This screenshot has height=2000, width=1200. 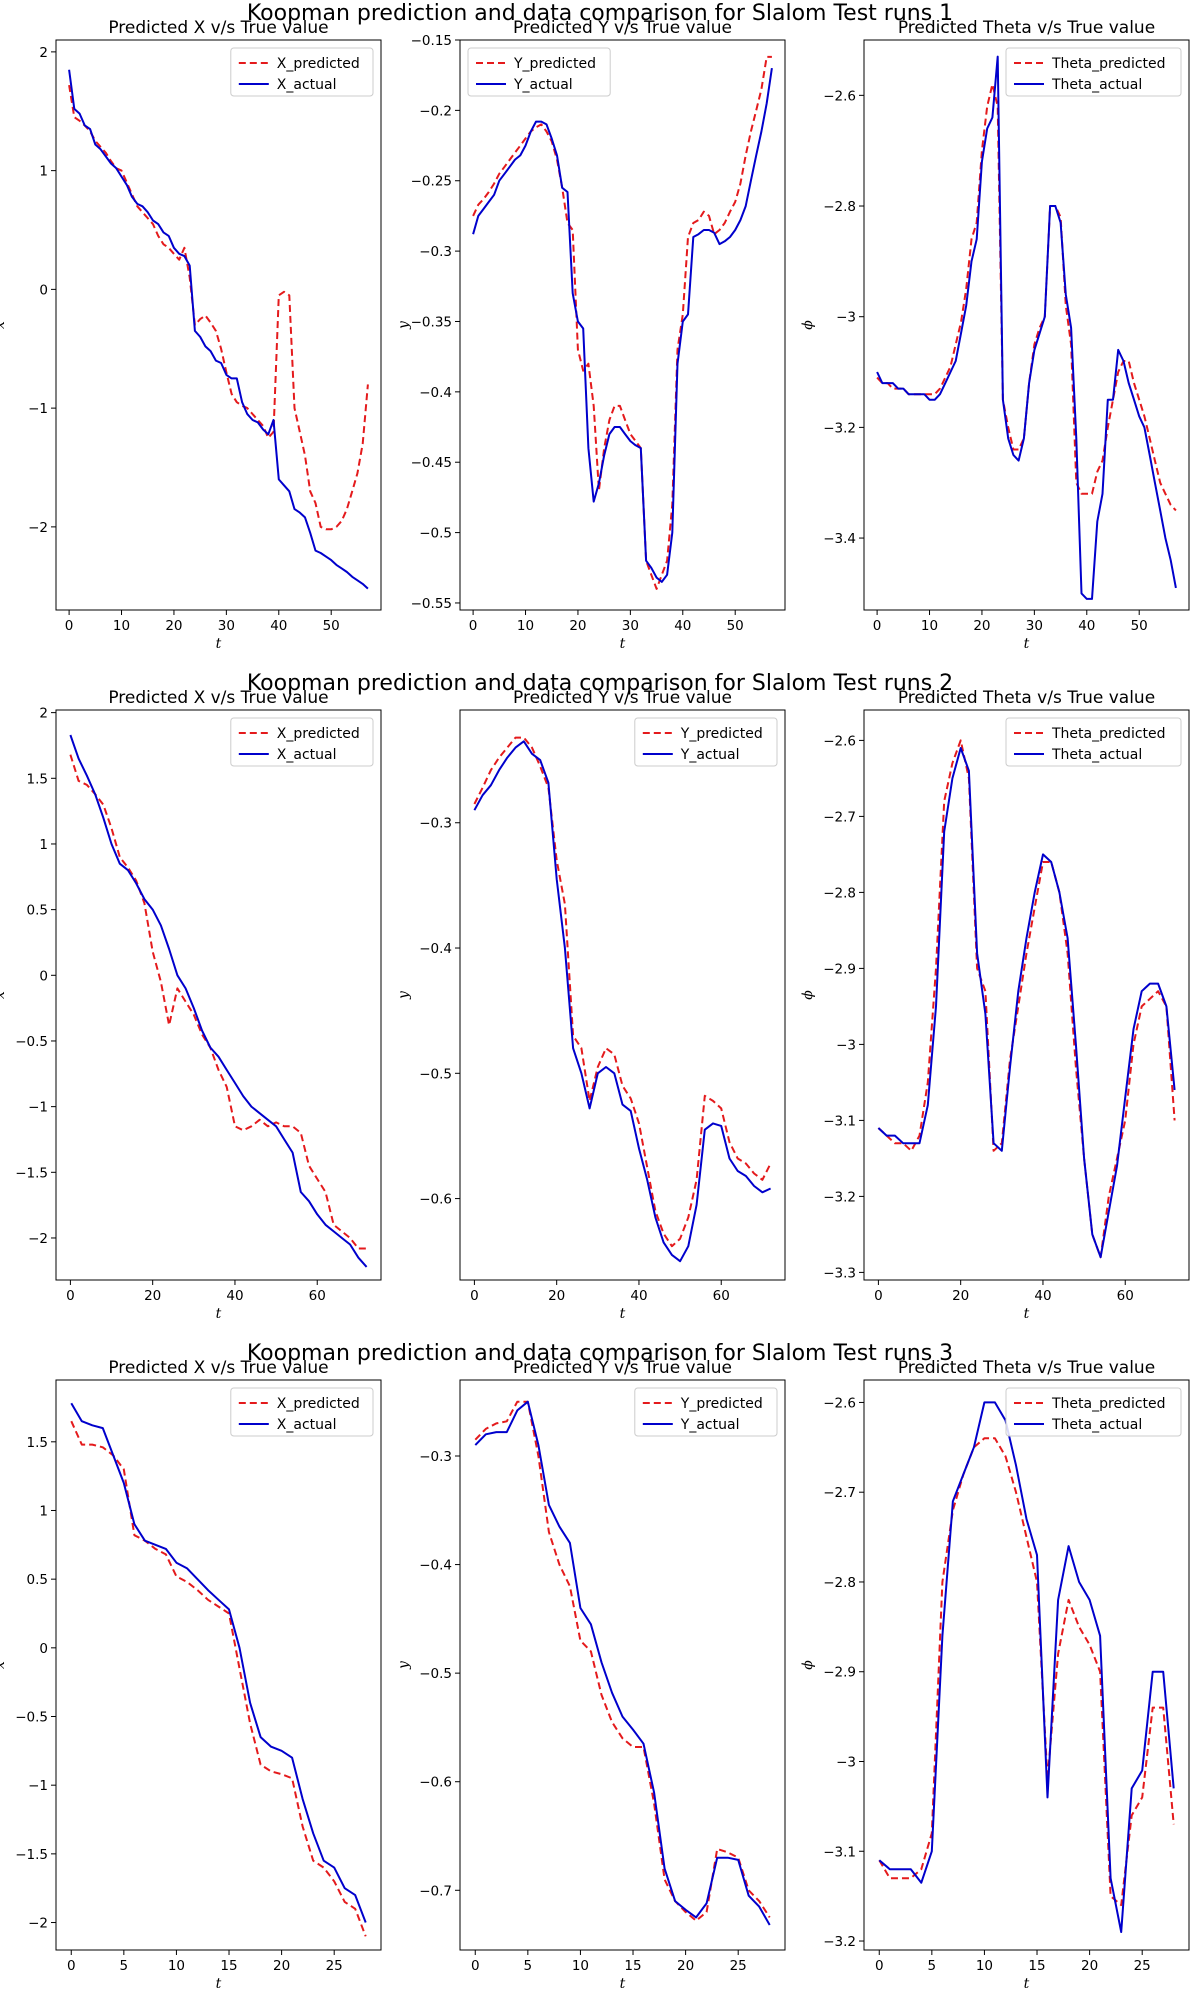 What do you see at coordinates (331, 626) in the screenshot?
I see `x-tick-label: 50` at bounding box center [331, 626].